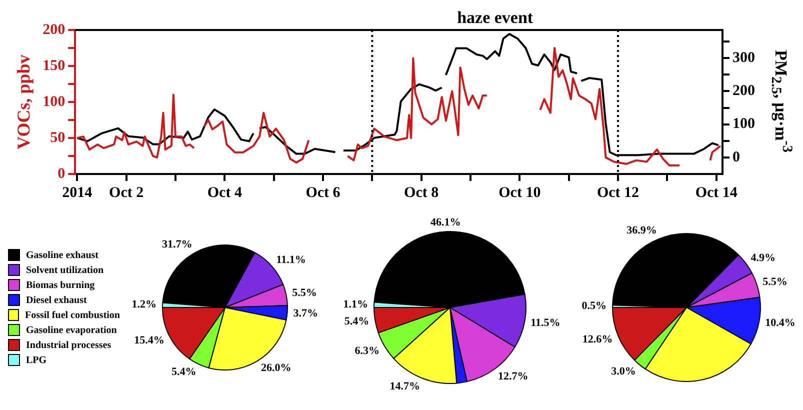 The height and width of the screenshot is (410, 803). What do you see at coordinates (421, 192) in the screenshot?
I see `x-tick-label: Oct 8` at bounding box center [421, 192].